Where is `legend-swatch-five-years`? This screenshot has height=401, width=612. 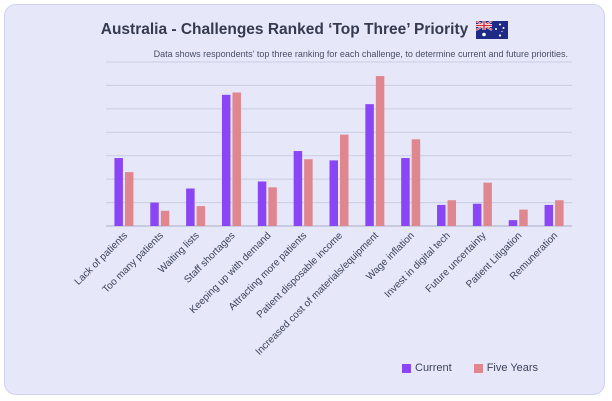 legend-swatch-five-years is located at coordinates (478, 368).